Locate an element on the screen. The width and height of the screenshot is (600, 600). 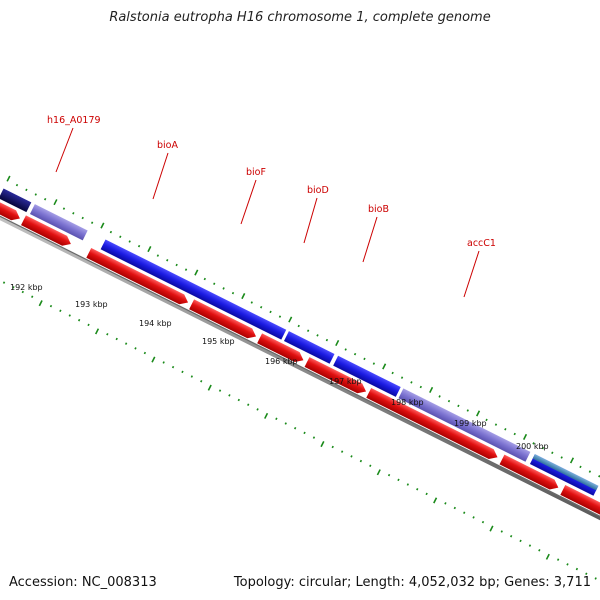
accession-text: Accession: NC_008313 is located at coordinates (83, 582).